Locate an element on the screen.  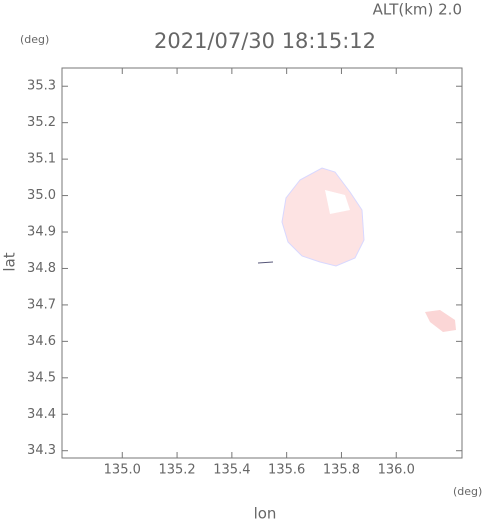
y-tick-label: 34.4 is located at coordinates (41, 414).